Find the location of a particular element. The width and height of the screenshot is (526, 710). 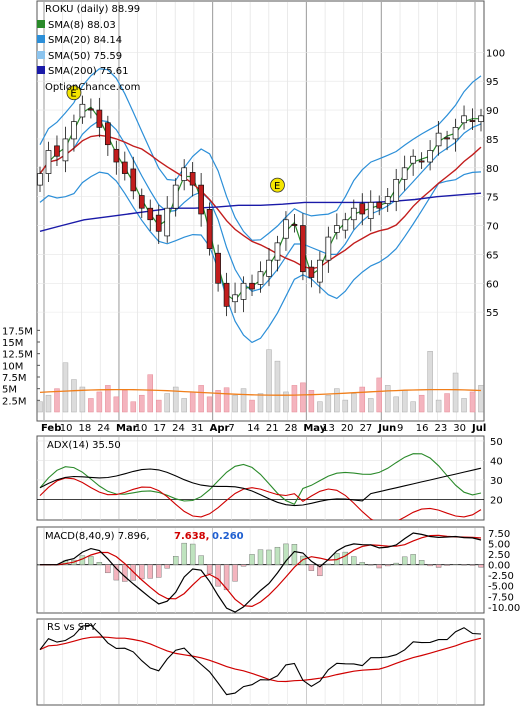

price-tick-label: 55 is located at coordinates (492, 313).